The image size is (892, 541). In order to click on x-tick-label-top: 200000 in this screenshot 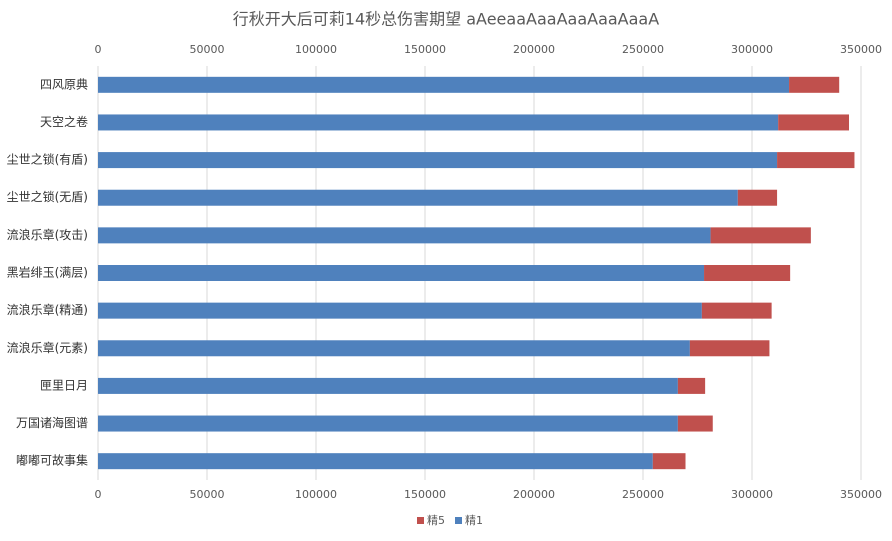, I will do `click(534, 49)`.